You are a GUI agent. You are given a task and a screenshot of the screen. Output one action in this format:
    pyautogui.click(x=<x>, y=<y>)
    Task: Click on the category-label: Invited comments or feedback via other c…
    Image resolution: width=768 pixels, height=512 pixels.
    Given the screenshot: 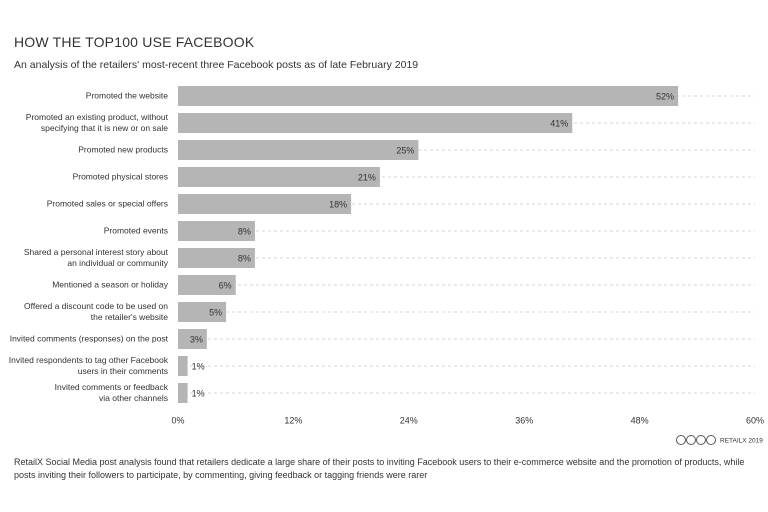 What is the action you would take?
    pyautogui.click(x=111, y=392)
    